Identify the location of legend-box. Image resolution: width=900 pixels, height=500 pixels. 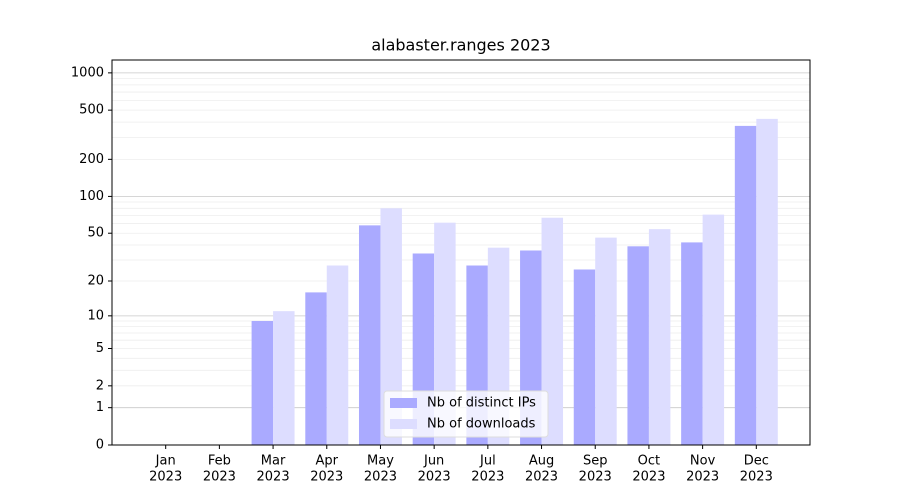
(466, 414).